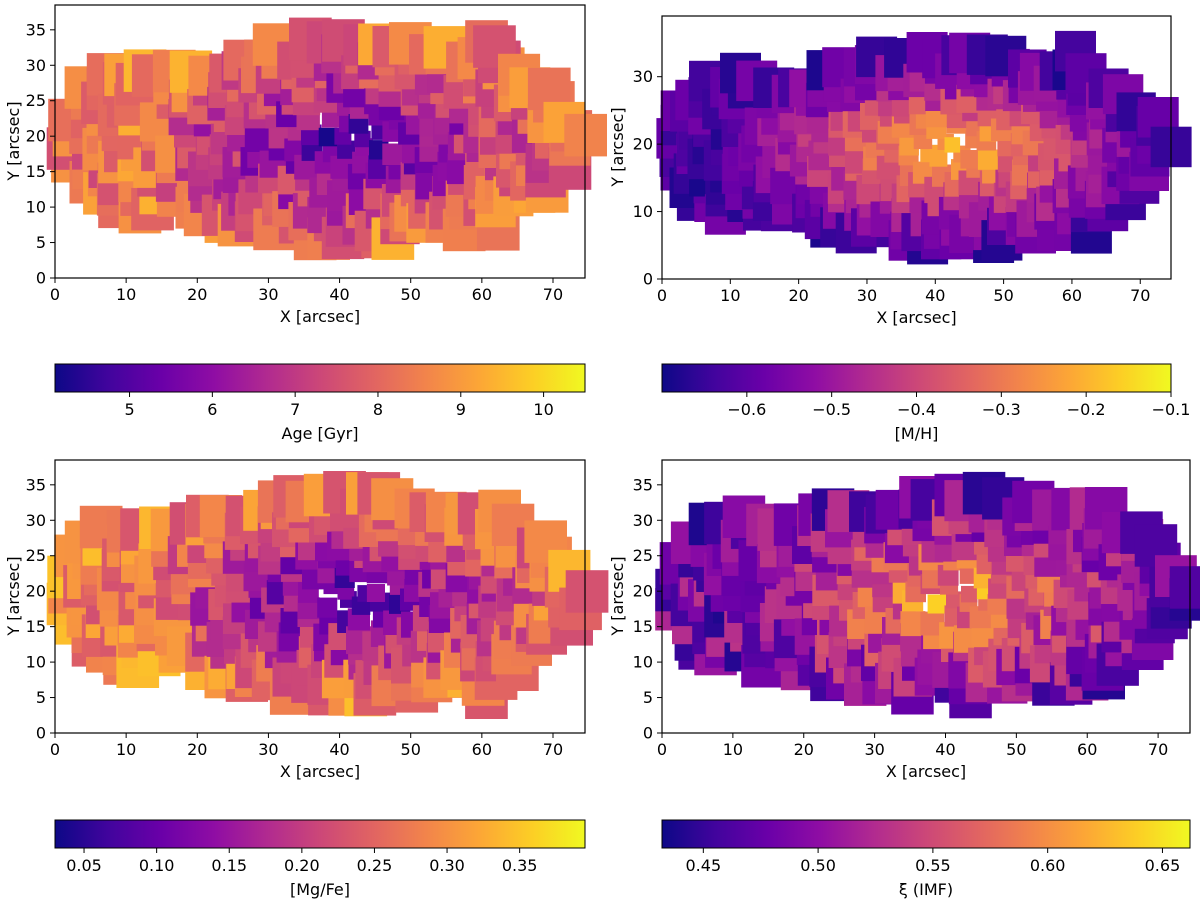  What do you see at coordinates (520, 865) in the screenshot?
I see `colorbar-tick-label: 0.35` at bounding box center [520, 865].